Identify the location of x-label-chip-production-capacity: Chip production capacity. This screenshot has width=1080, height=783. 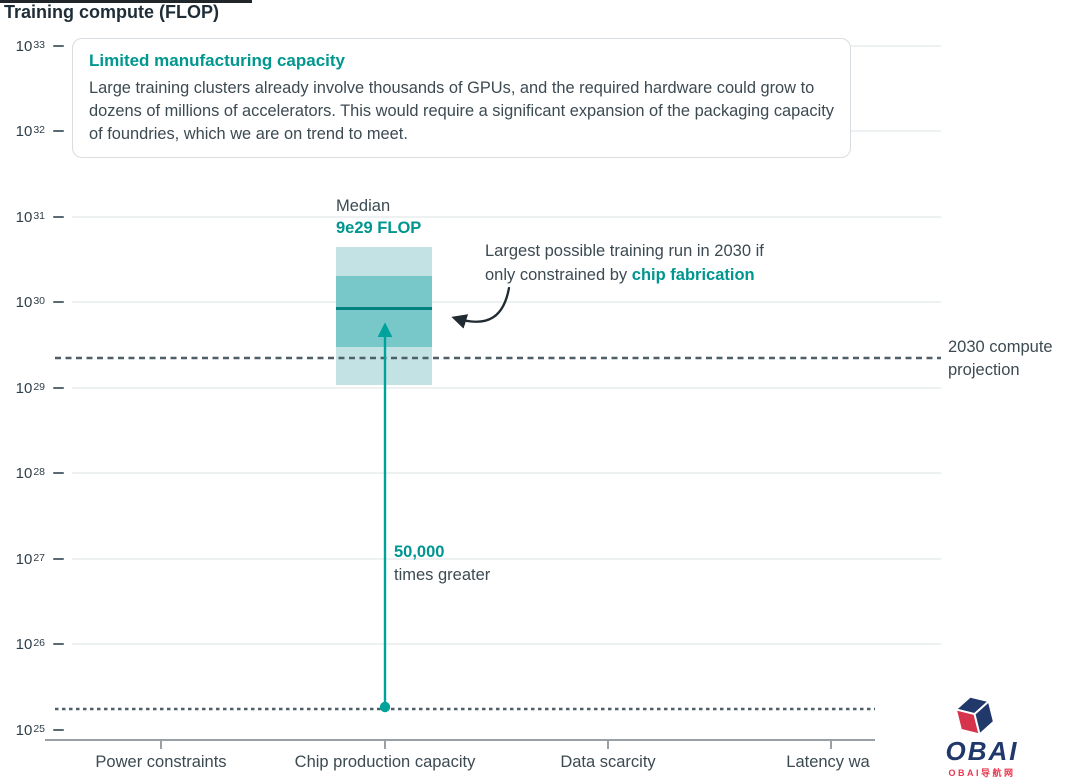
(385, 762).